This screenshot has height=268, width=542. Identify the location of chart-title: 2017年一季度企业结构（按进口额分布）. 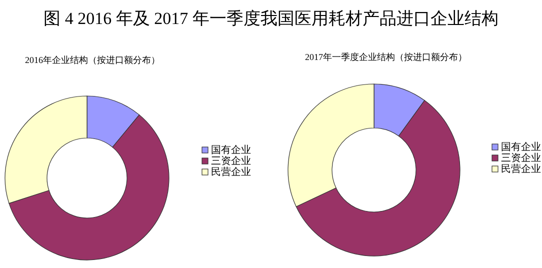
(386, 57).